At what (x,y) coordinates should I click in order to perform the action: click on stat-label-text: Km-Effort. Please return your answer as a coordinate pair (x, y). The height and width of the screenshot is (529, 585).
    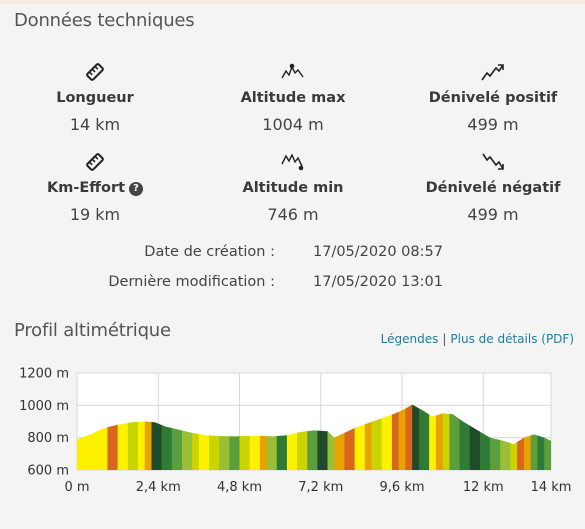
    Looking at the image, I should click on (86, 188).